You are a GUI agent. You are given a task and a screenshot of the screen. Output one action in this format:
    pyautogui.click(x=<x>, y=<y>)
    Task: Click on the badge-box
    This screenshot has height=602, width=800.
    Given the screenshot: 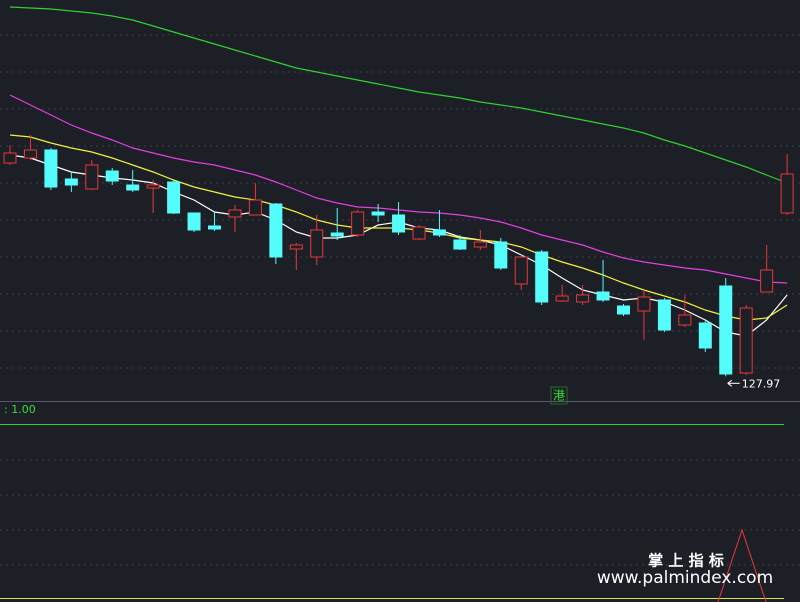 What is the action you would take?
    pyautogui.click(x=559, y=395)
    